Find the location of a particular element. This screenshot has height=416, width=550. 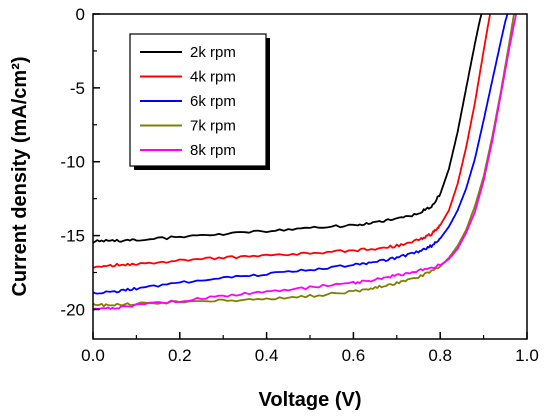

x-axis: 0.0 0.2 0.4 0.6 0.8 1.0 is located at coordinates (310, 348).